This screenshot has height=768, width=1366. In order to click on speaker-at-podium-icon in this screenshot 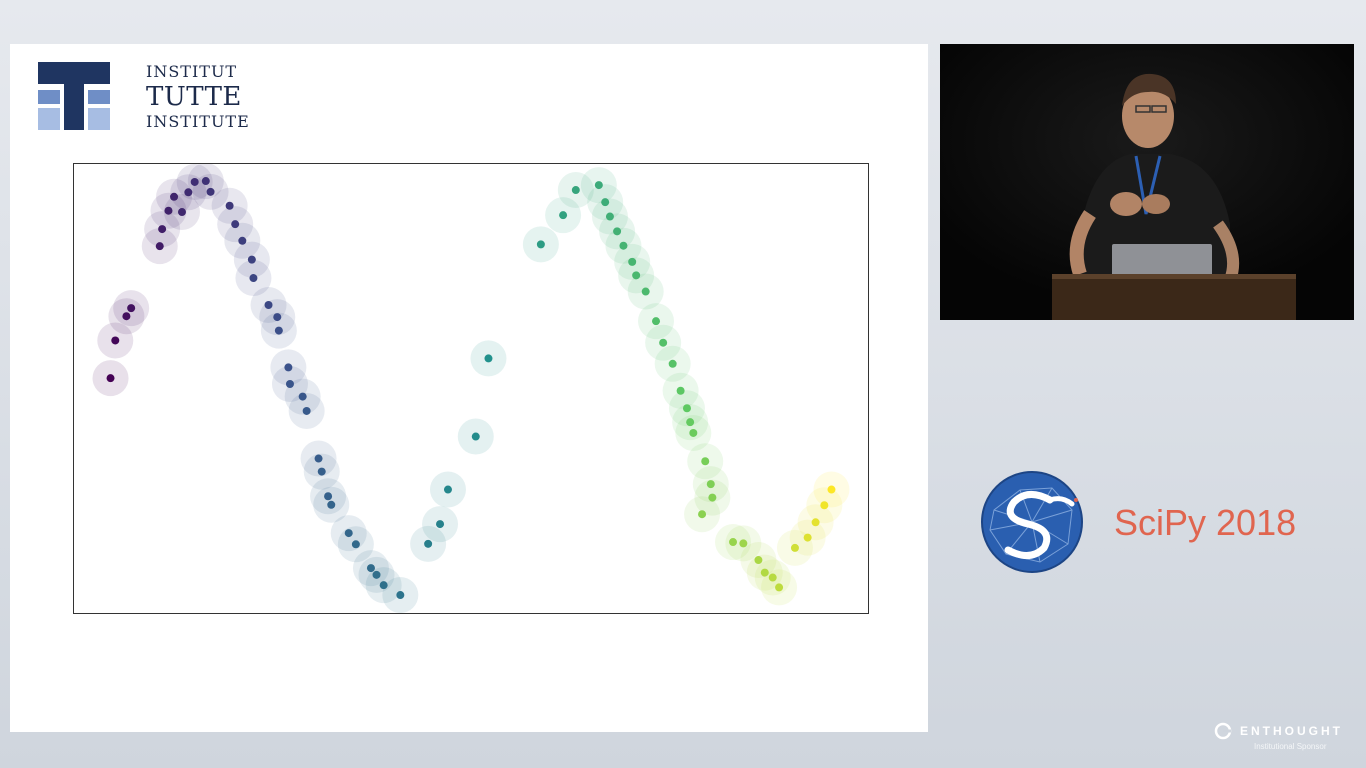, I will do `click(1147, 182)`.